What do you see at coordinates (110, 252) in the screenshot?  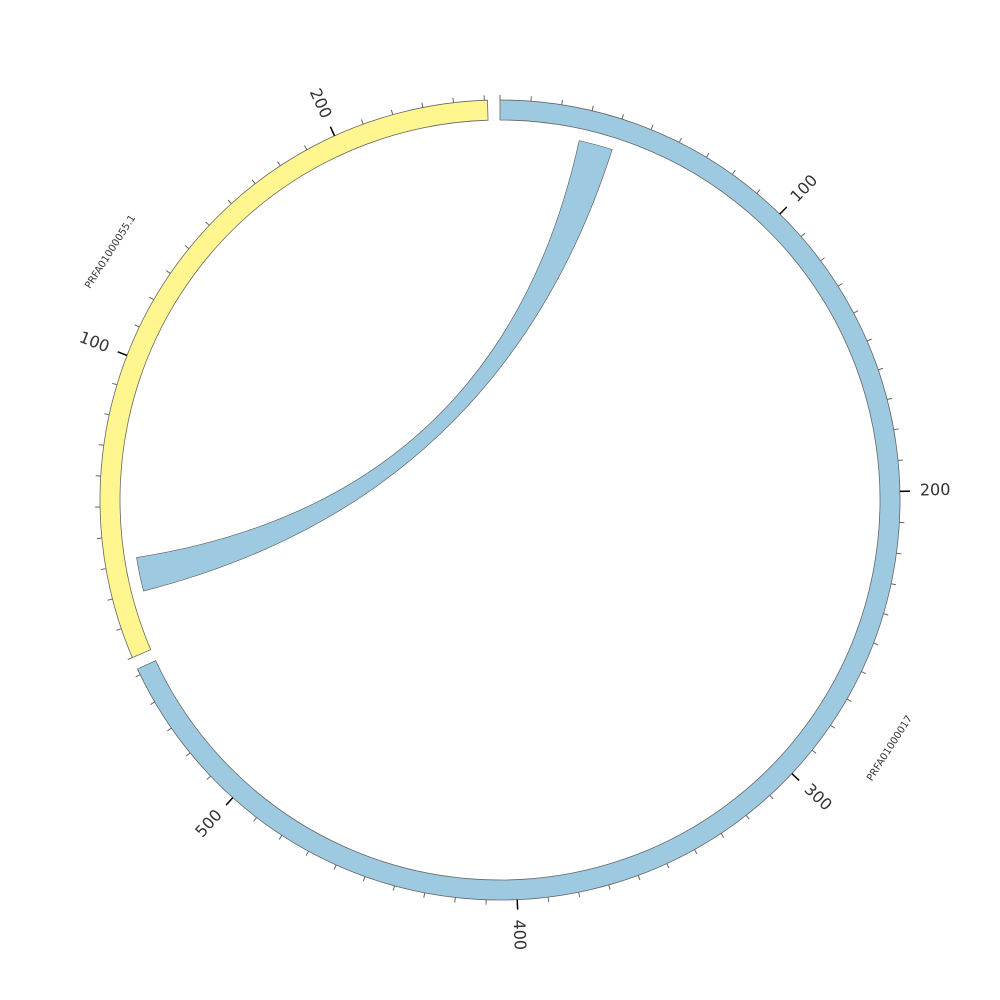 I see `ideogram-label: PRFA01000055.1` at bounding box center [110, 252].